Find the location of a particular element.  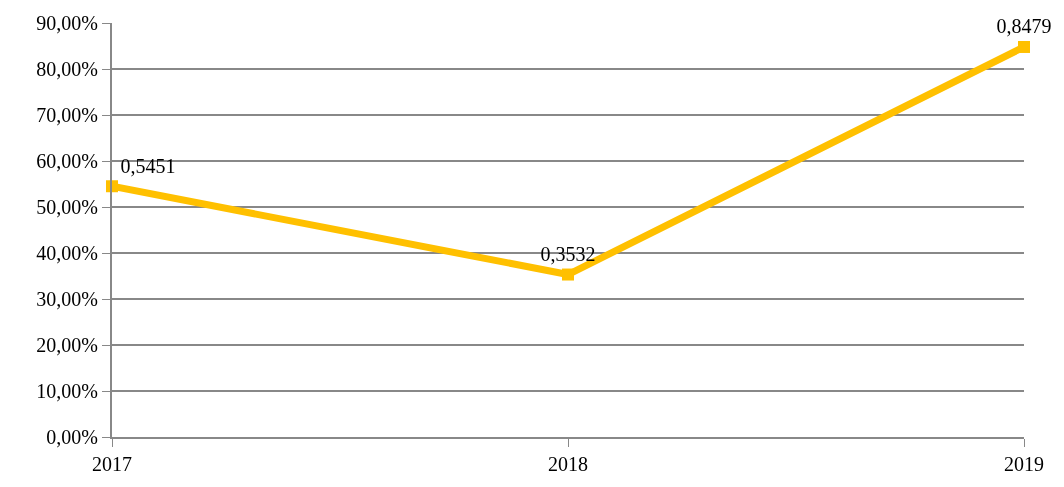

y-tick-label: 10,00% is located at coordinates (67, 391).